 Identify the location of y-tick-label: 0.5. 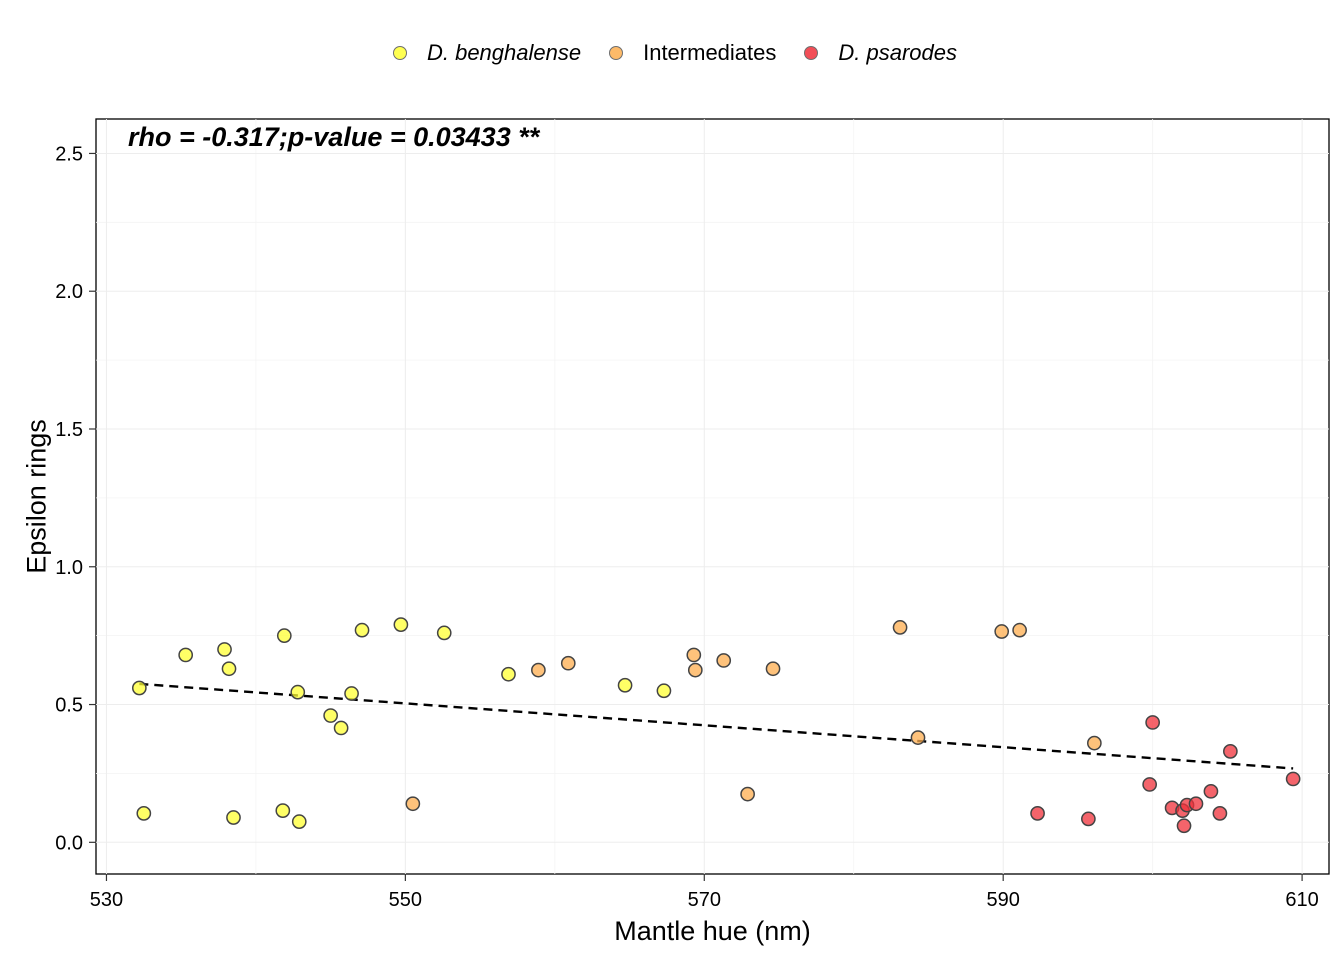
(69, 706).